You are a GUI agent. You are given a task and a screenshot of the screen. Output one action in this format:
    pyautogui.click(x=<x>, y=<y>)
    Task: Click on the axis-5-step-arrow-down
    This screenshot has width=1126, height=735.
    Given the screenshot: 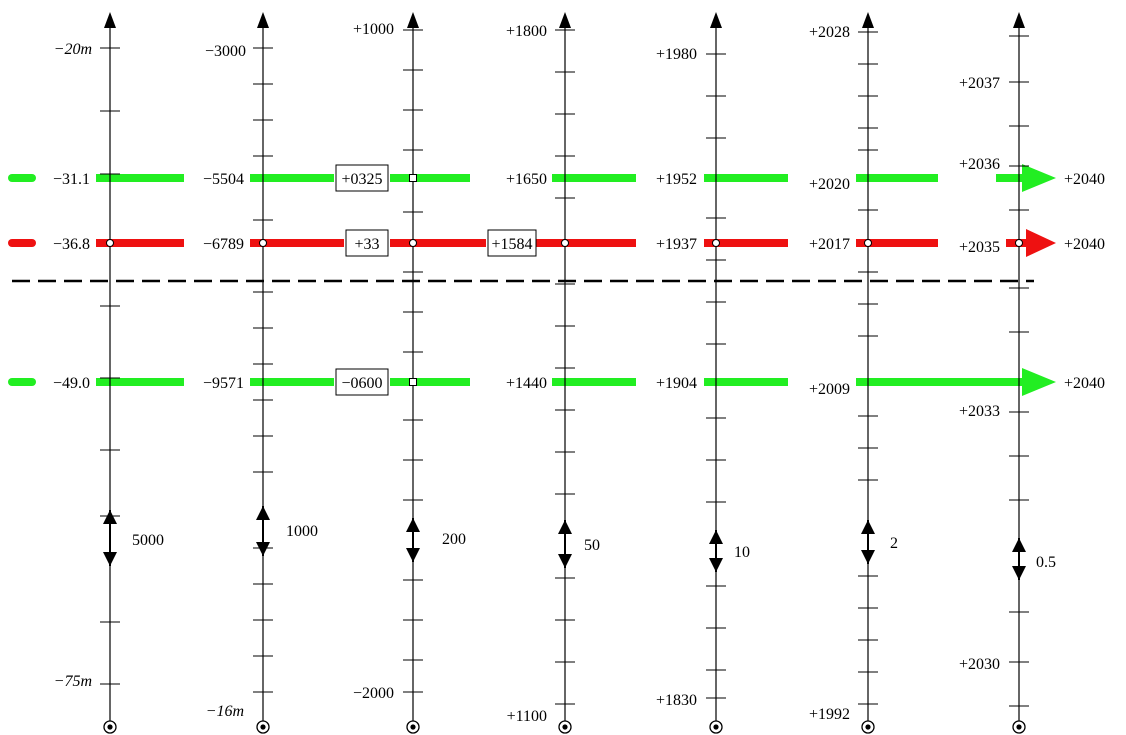 What is the action you would take?
    pyautogui.click(x=716, y=565)
    